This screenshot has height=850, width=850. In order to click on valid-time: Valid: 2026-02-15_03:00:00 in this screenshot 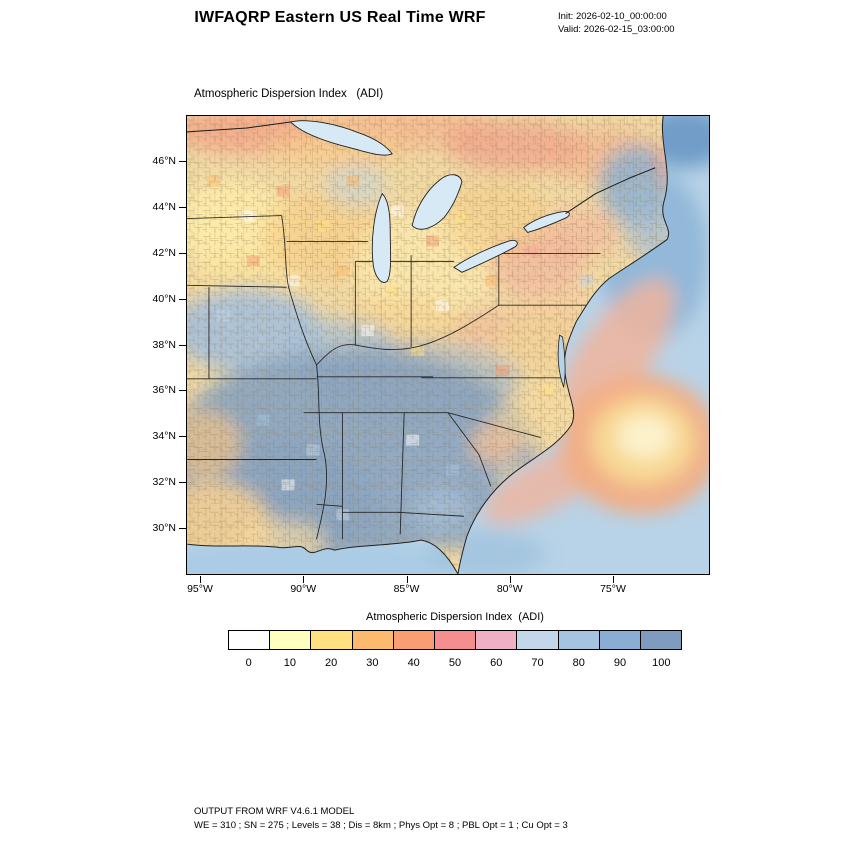, I will do `click(616, 29)`.